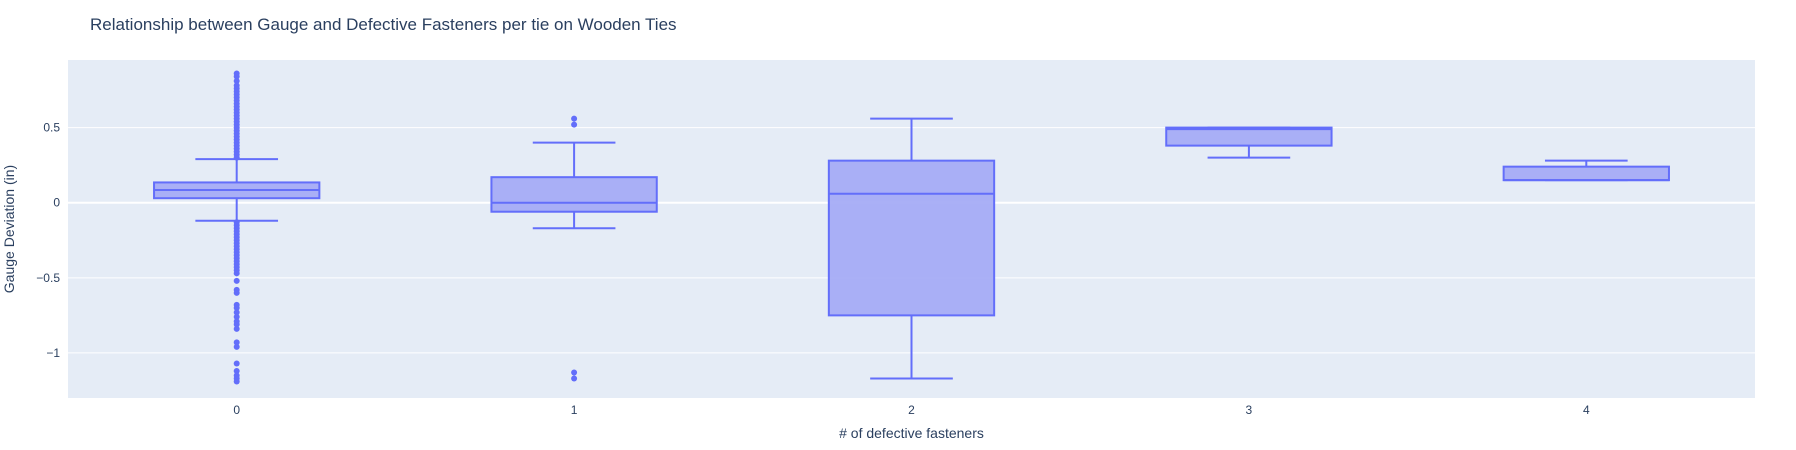 This screenshot has width=1796, height=450. I want to click on y-tick-label: 0, so click(56, 203).